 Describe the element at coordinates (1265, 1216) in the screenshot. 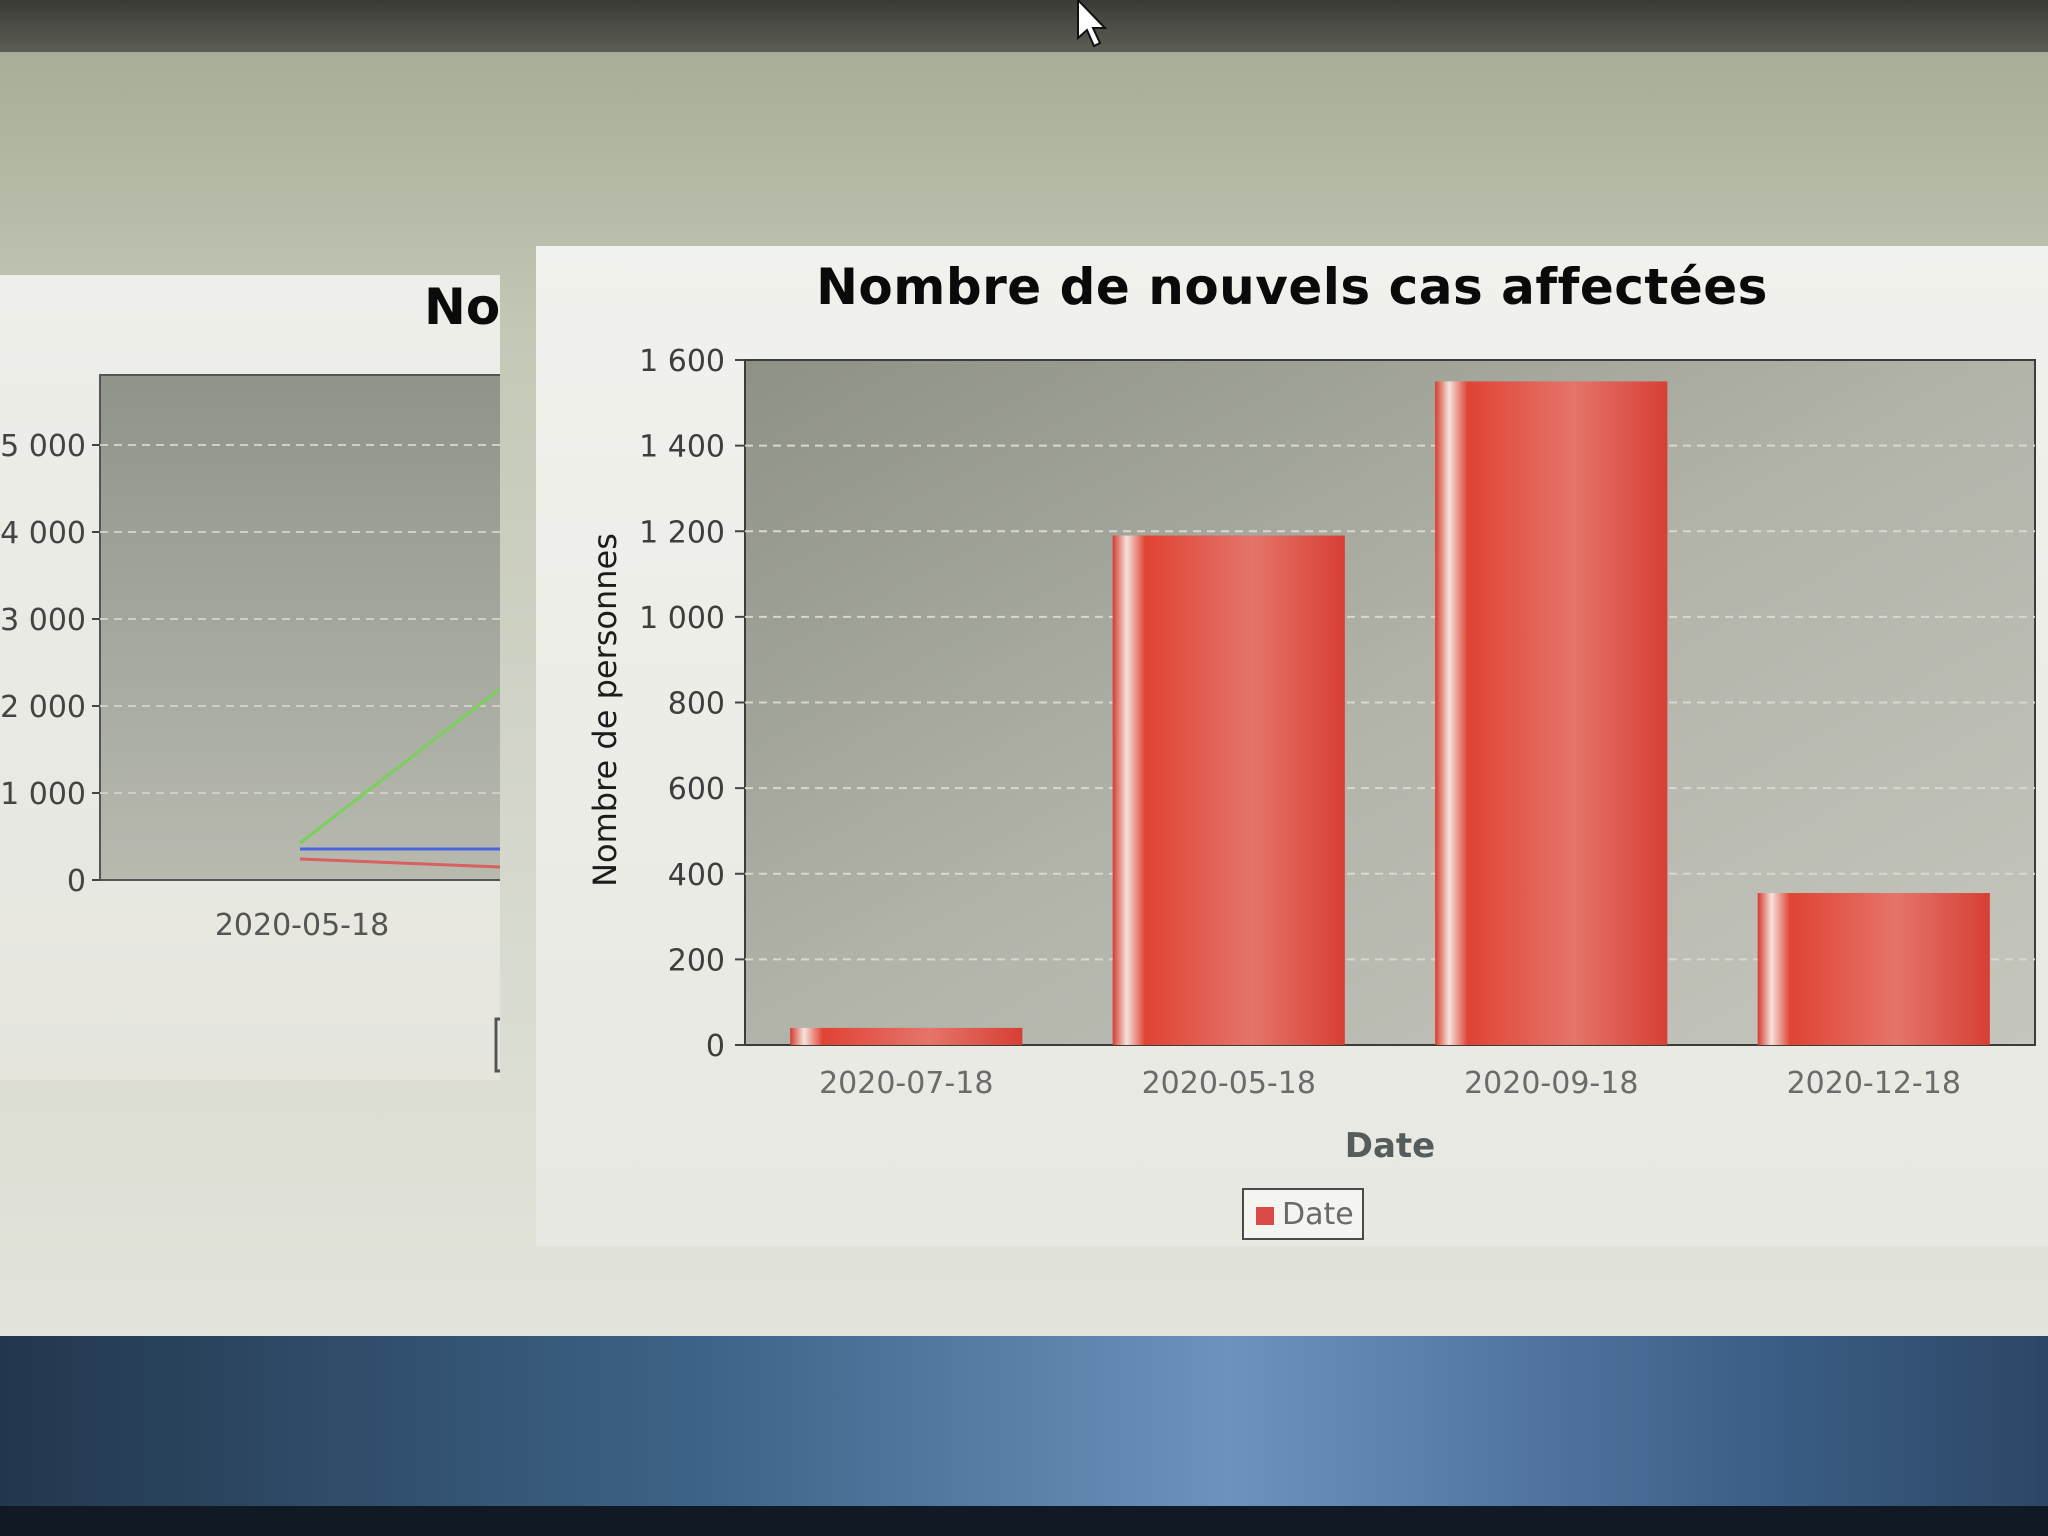

I see `legend-swatch` at that location.